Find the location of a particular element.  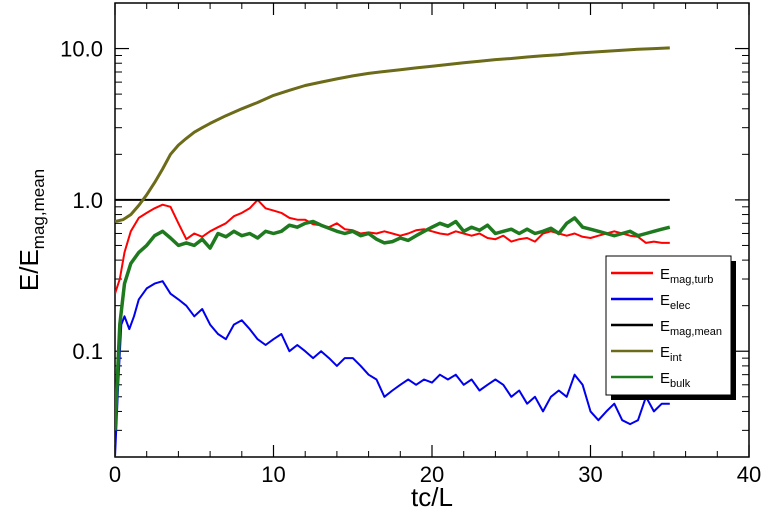

legend-label-sub: mag,turb is located at coordinates (691, 280).